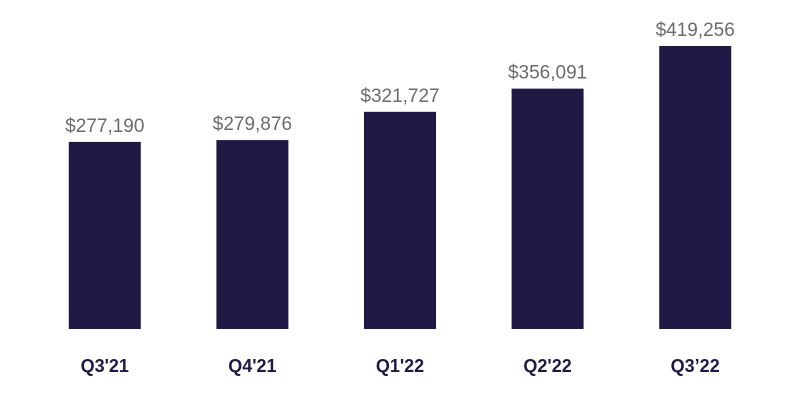 This screenshot has width=800, height=400. Describe the element at coordinates (695, 366) in the screenshot. I see `x-tick-label: Q3’22` at that location.